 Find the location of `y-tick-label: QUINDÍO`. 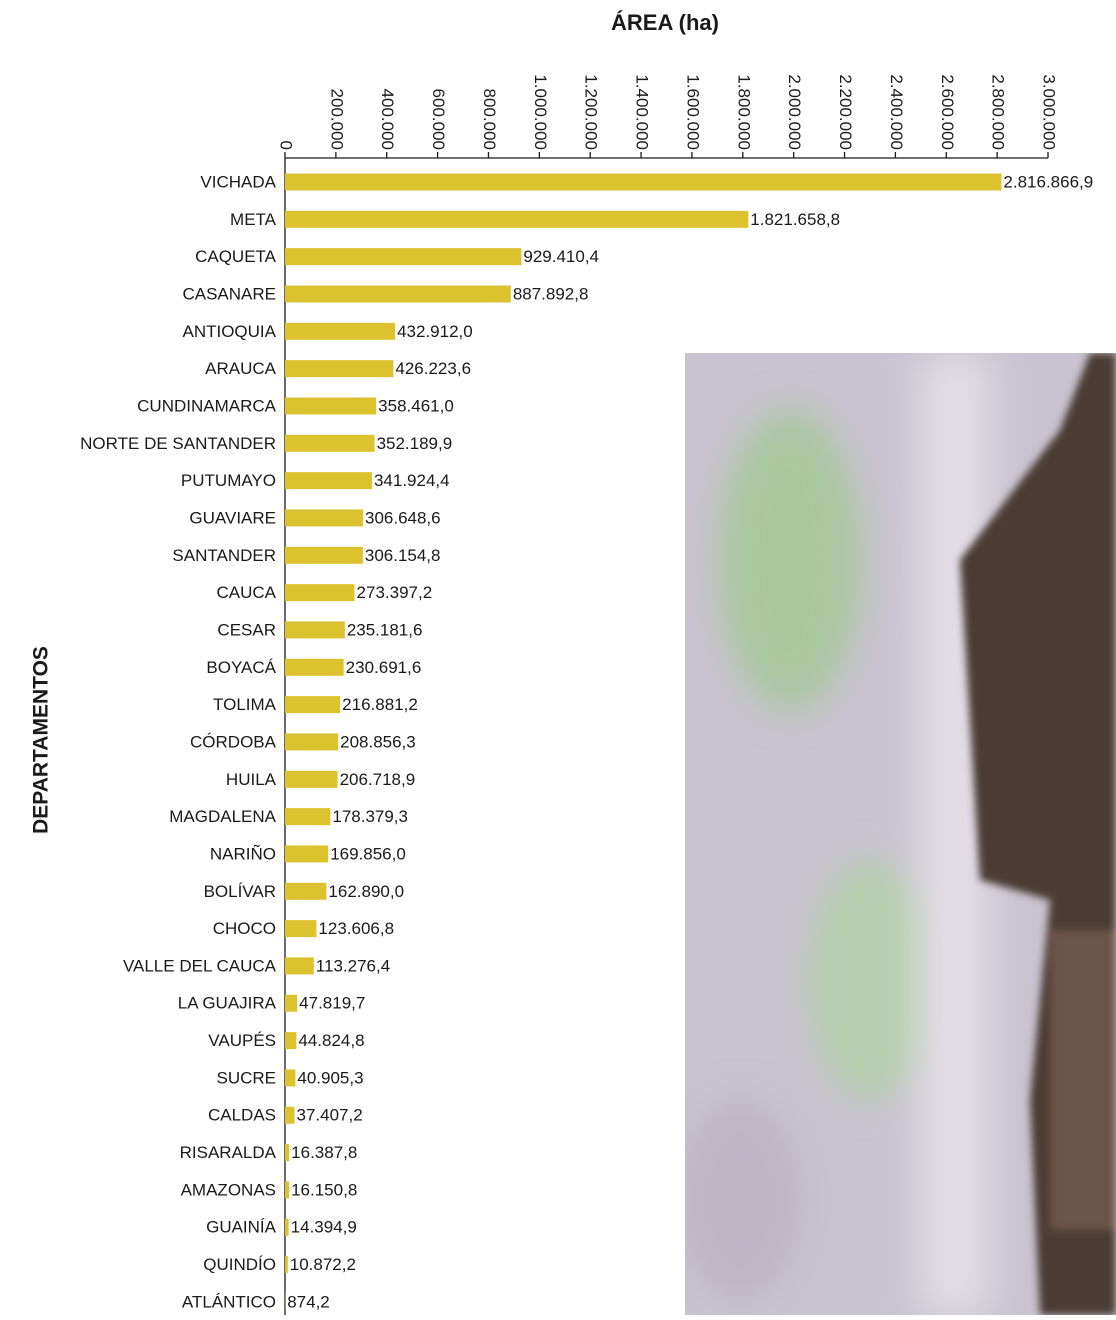

y-tick-label: QUINDÍO is located at coordinates (239, 1264).